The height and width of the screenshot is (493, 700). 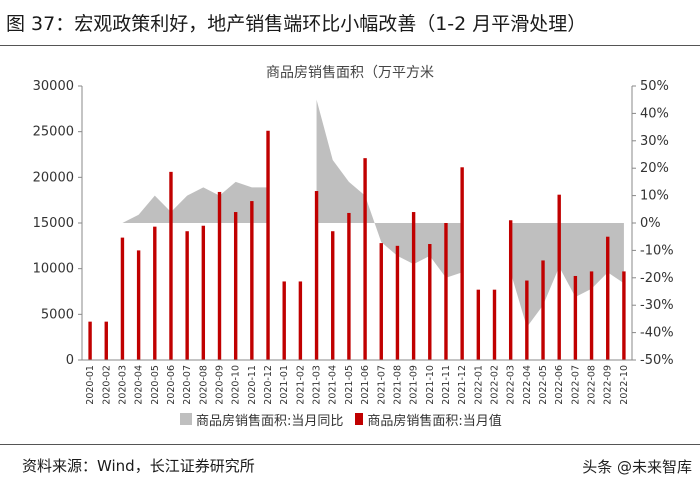 I want to click on x-tick-label: 2020-04, so click(x=139, y=385).